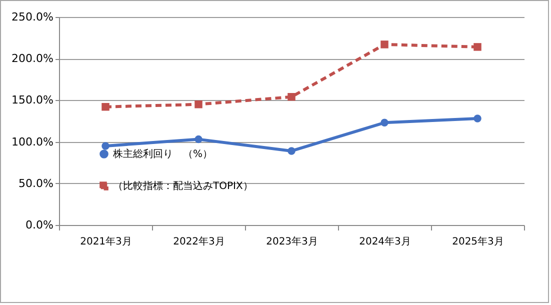 The width and height of the screenshot is (551, 305). Describe the element at coordinates (33, 100) in the screenshot. I see `y-tick-label: 150.0%` at that location.